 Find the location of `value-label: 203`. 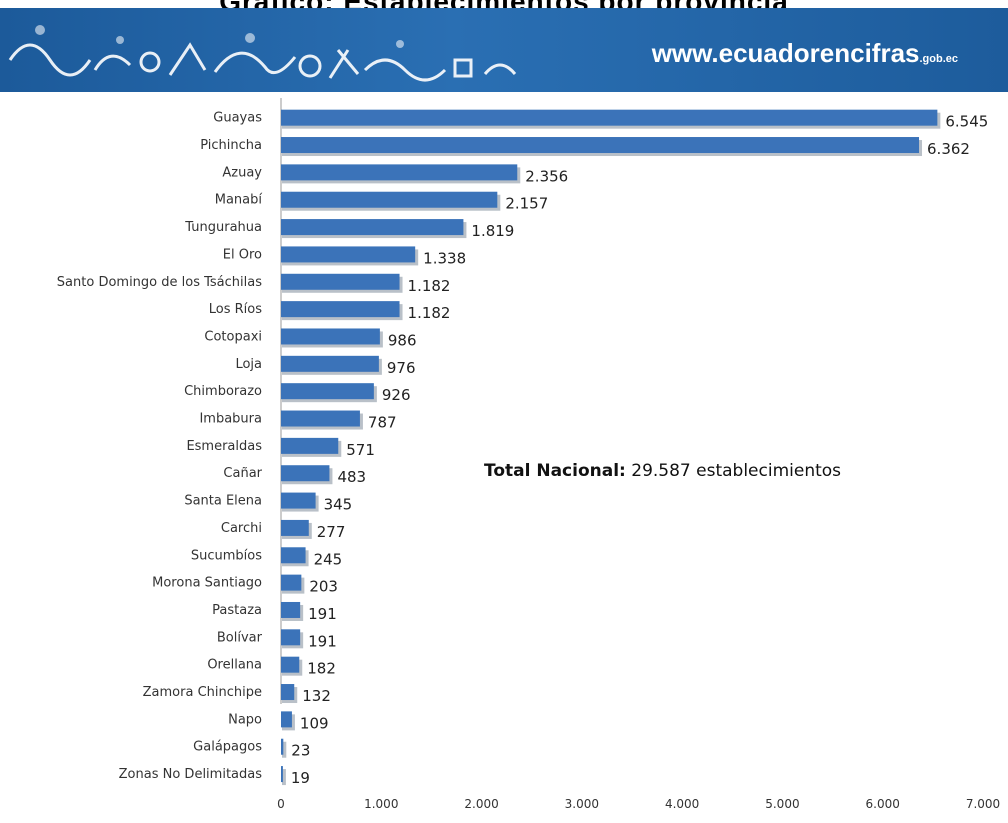

value-label: 203 is located at coordinates (323, 587).